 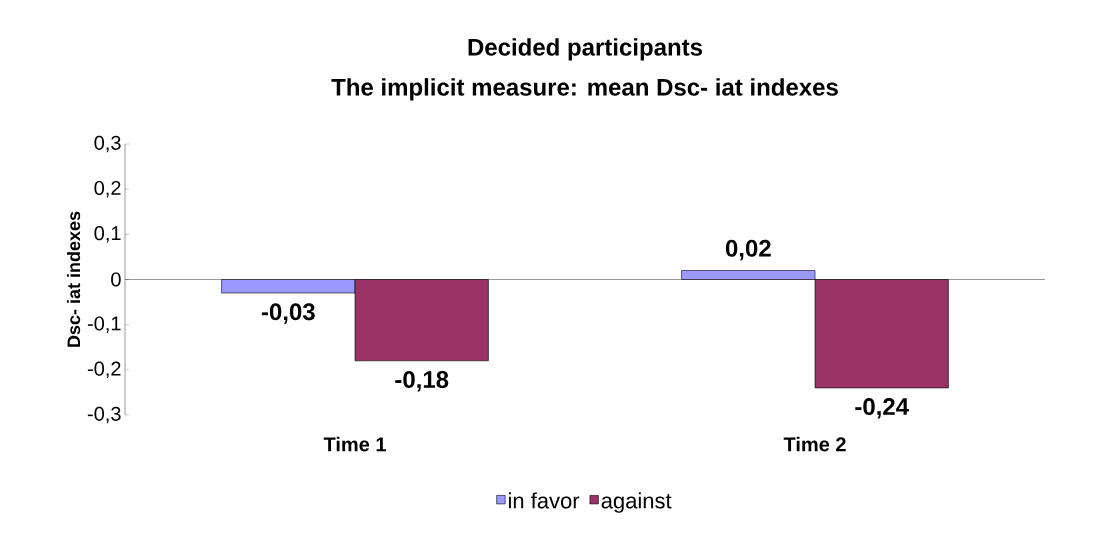 I want to click on data-label: -0,18, so click(x=422, y=381).